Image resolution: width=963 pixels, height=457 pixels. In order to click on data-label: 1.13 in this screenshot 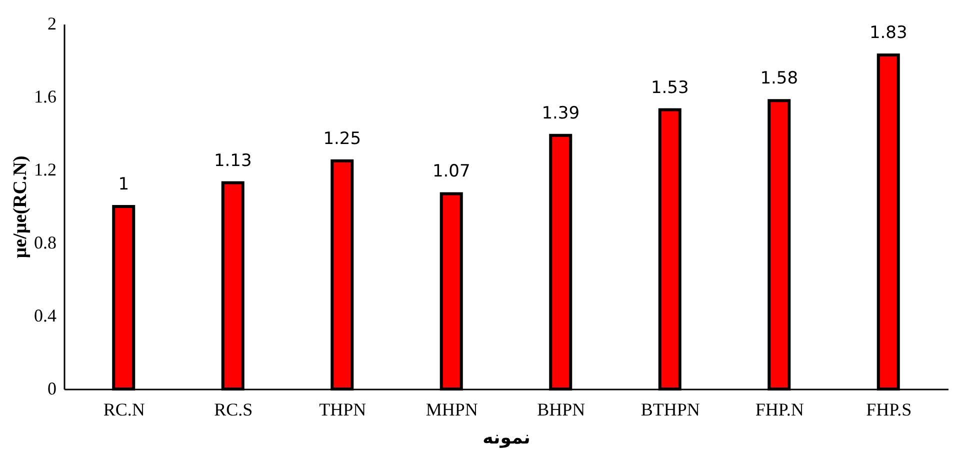, I will do `click(233, 160)`.